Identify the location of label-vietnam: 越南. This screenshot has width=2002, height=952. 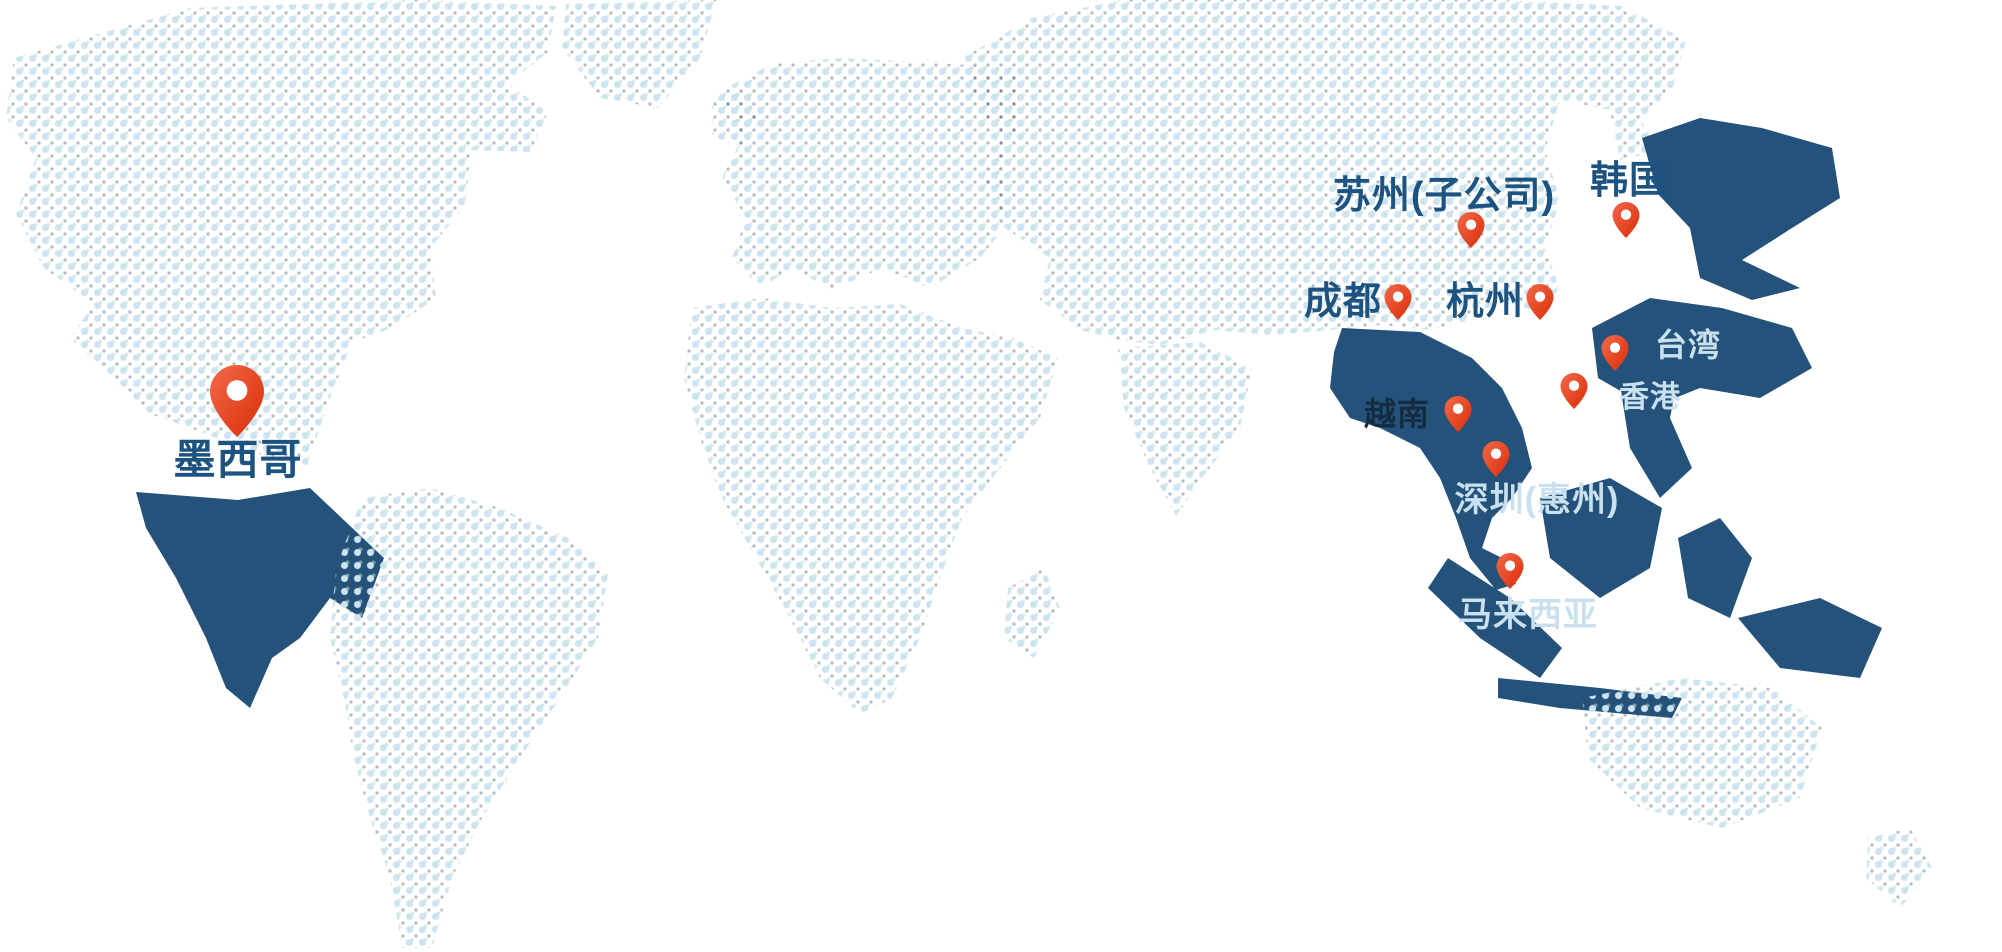
(1397, 414).